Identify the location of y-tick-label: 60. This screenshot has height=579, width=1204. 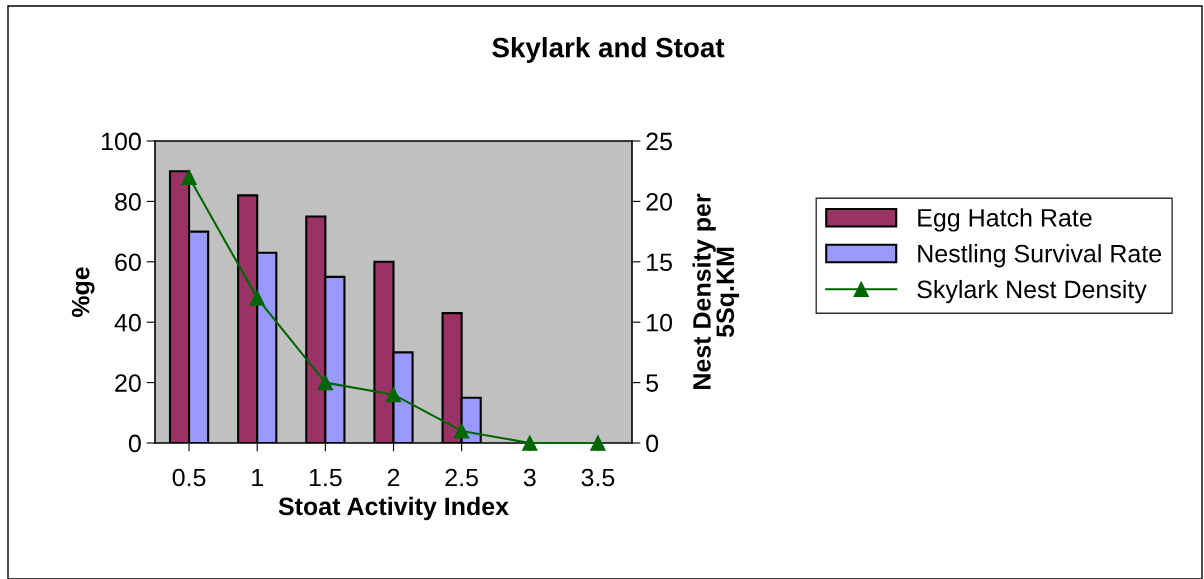
(128, 262).